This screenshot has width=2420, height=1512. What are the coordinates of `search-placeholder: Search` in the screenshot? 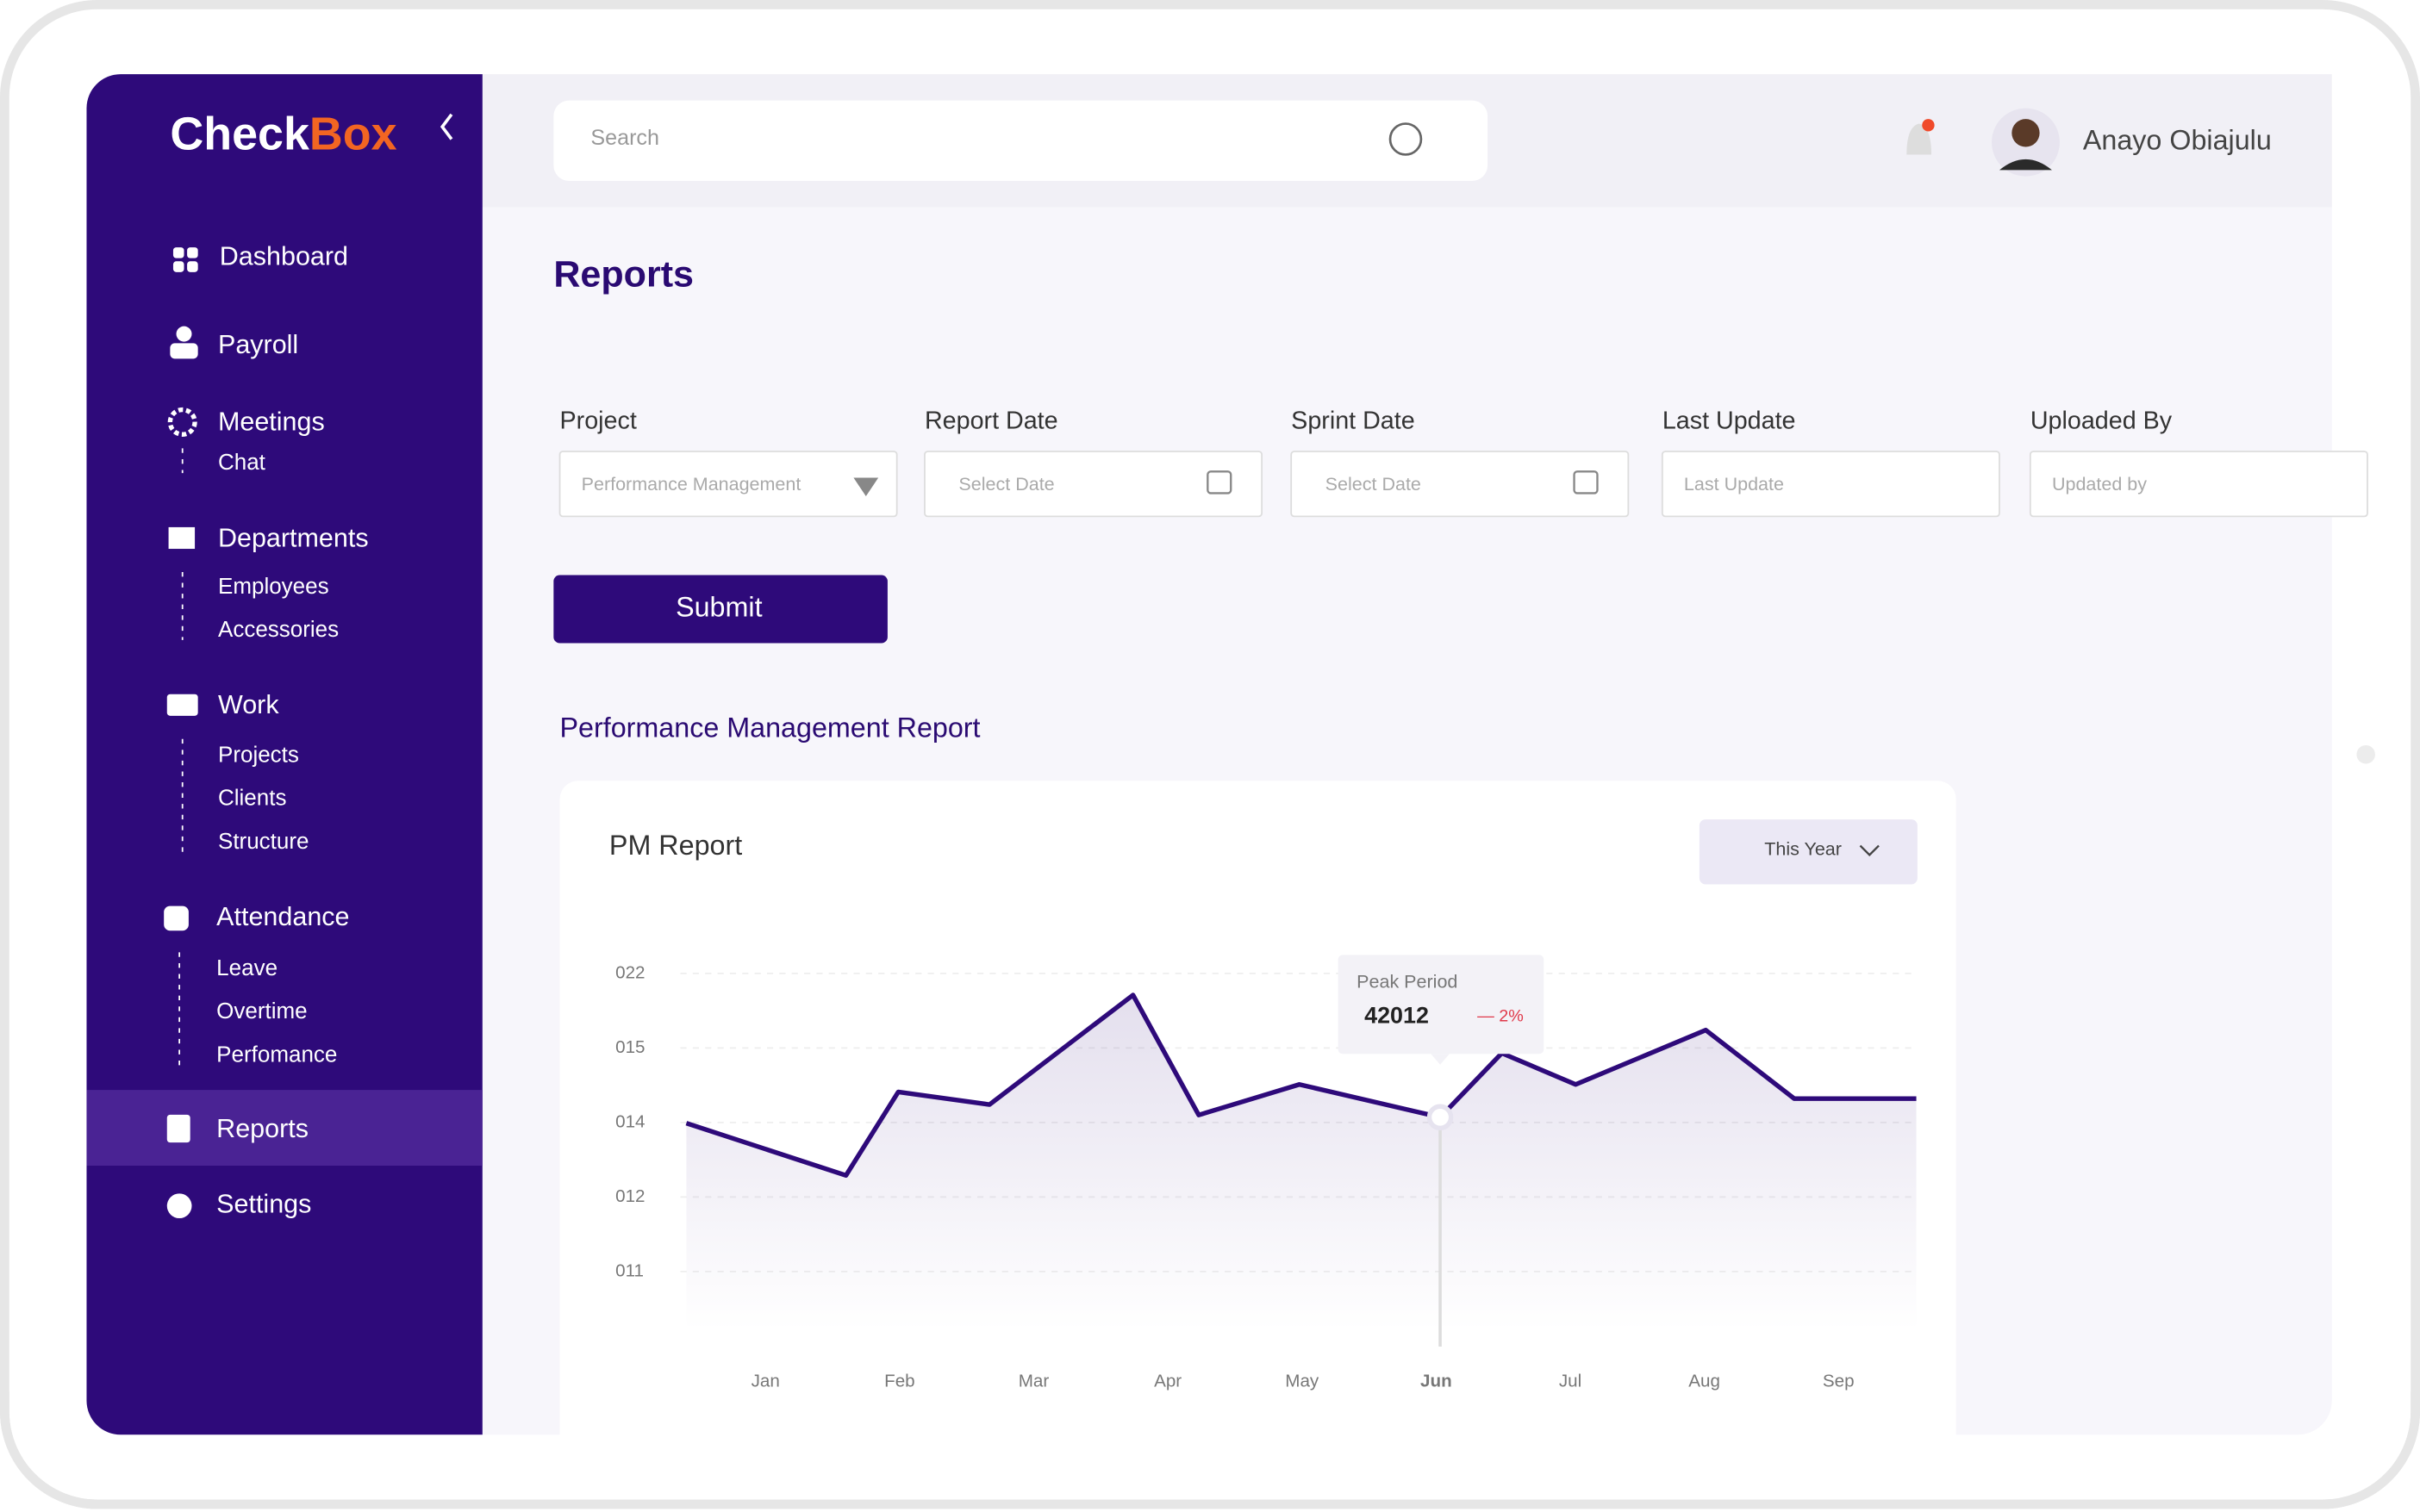 It's located at (624, 138).